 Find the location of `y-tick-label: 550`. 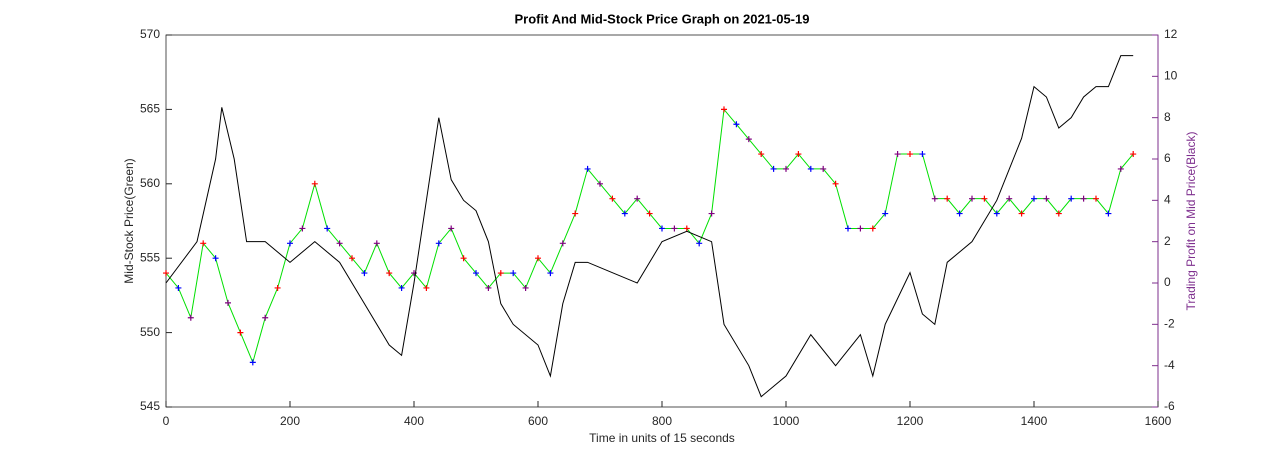

y-tick-label: 550 is located at coordinates (150, 332).